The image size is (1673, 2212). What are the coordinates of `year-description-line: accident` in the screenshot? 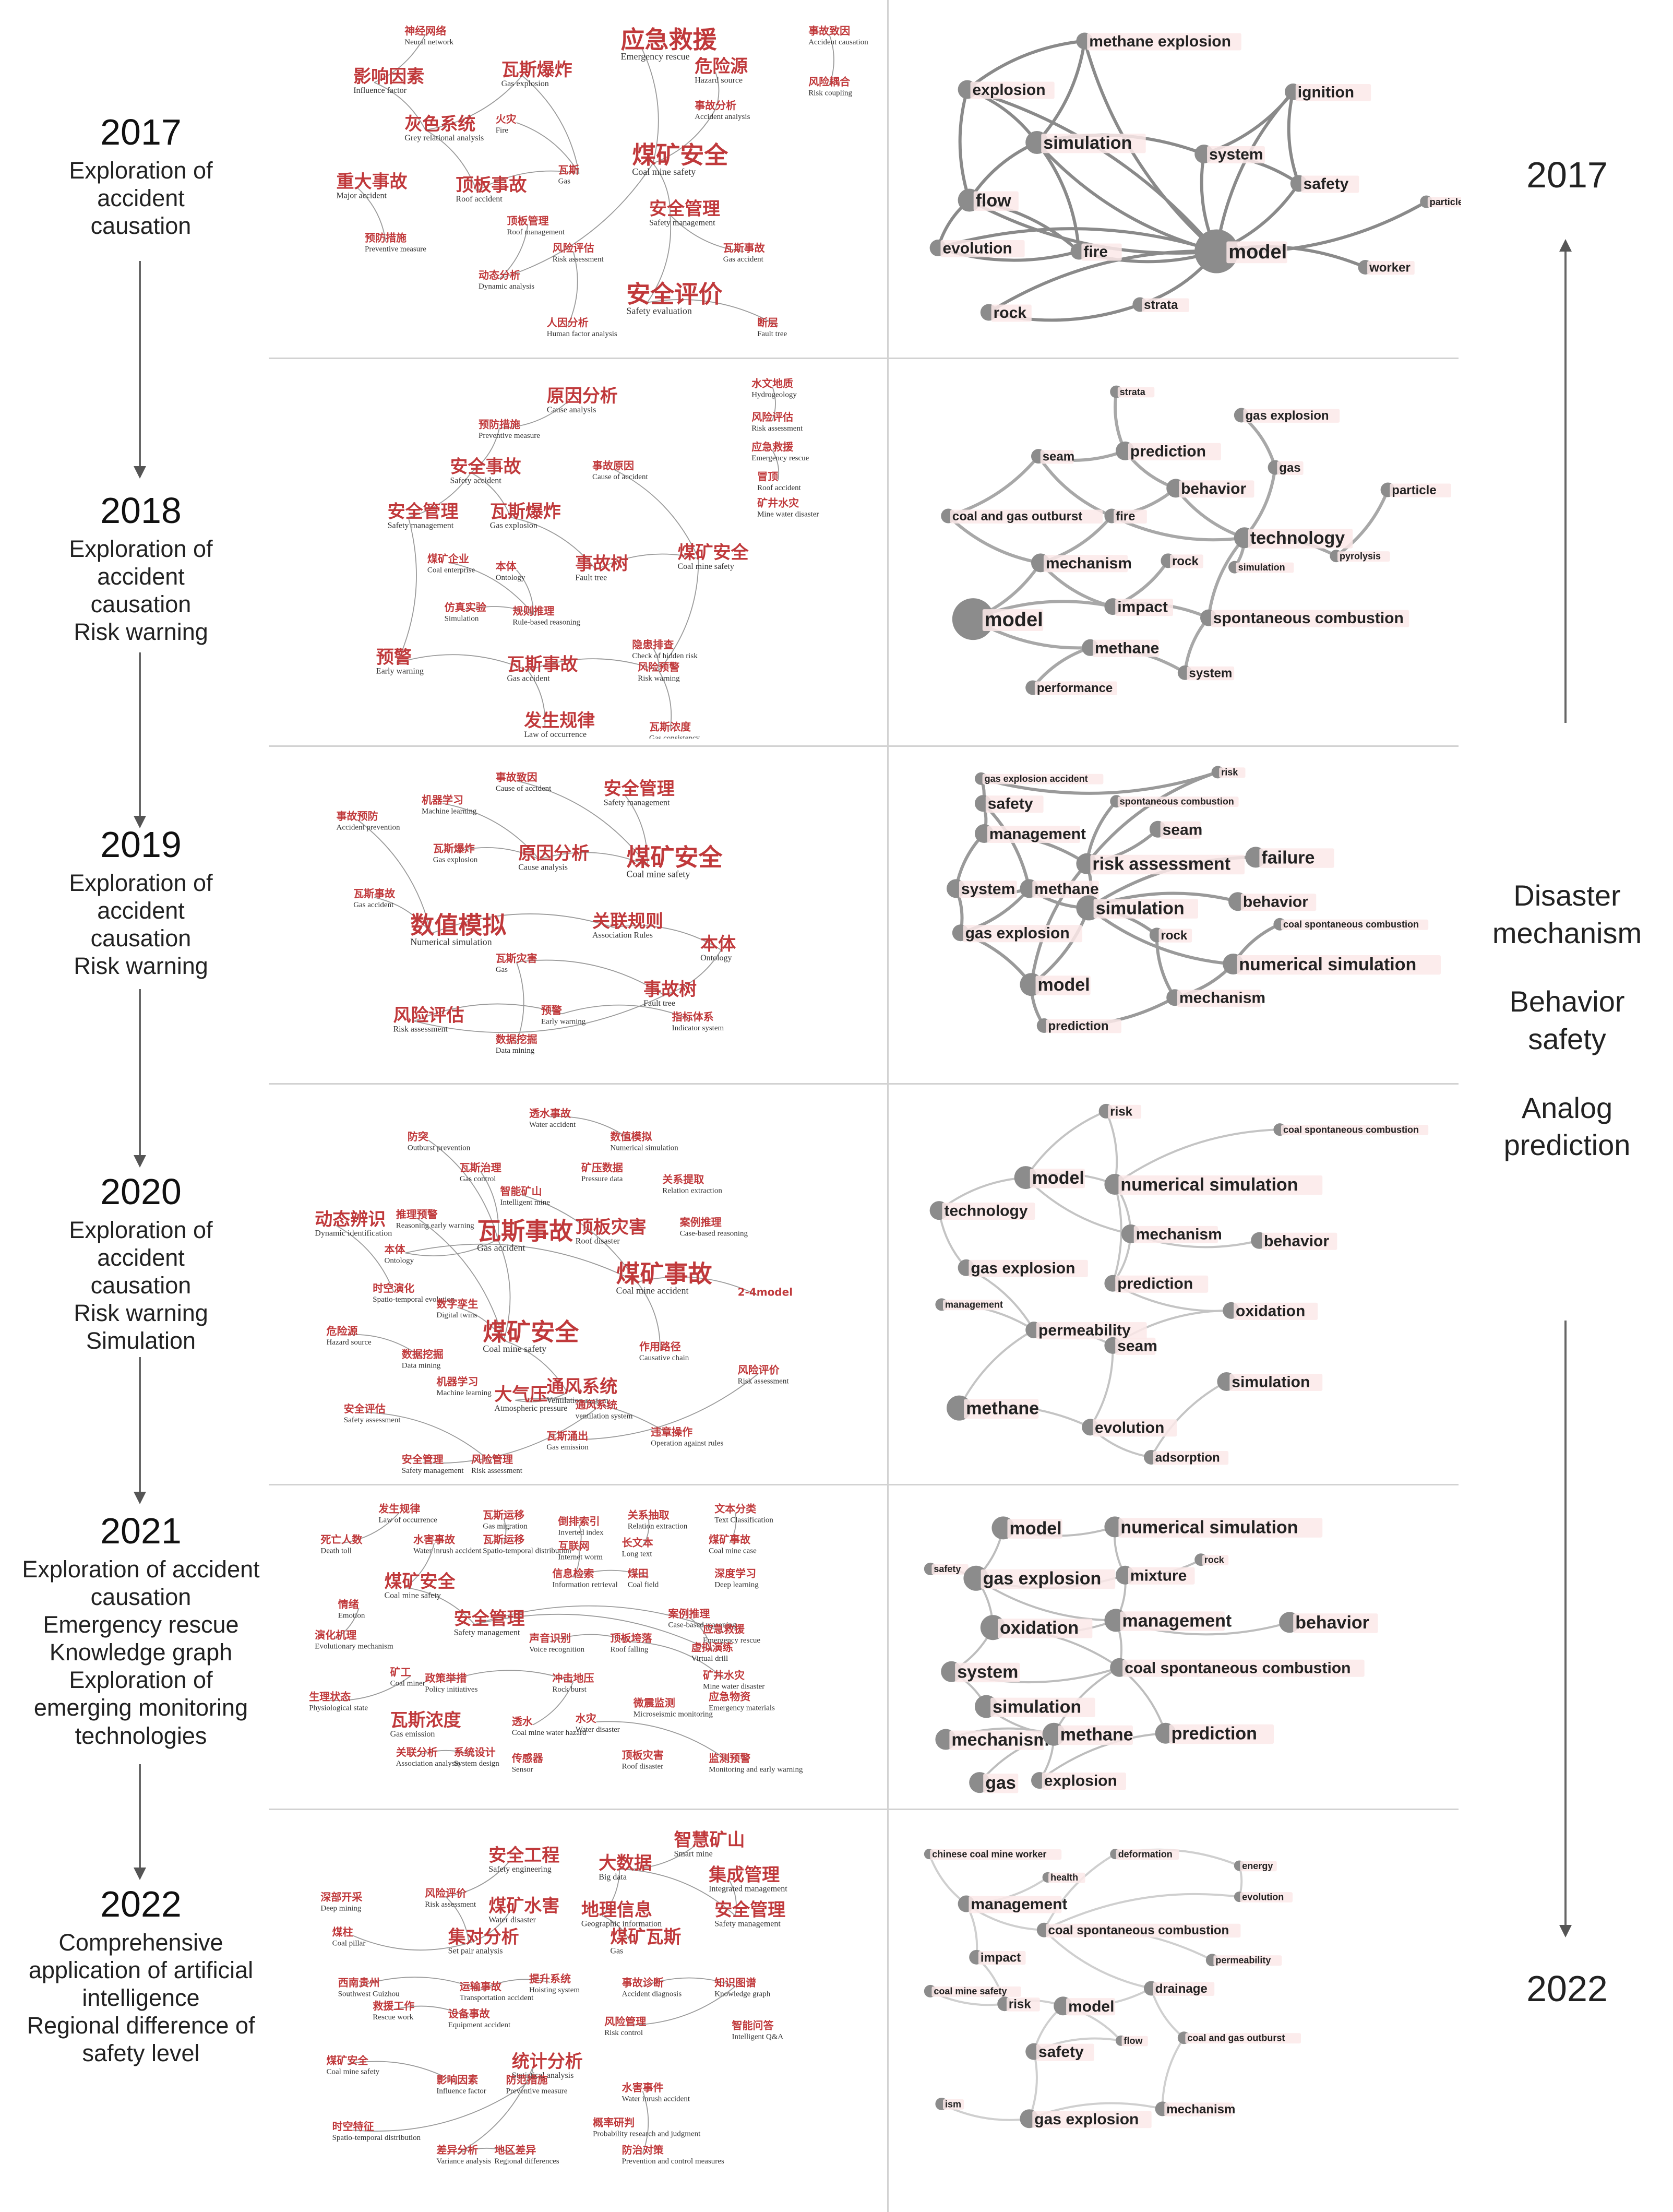 It's located at (141, 576).